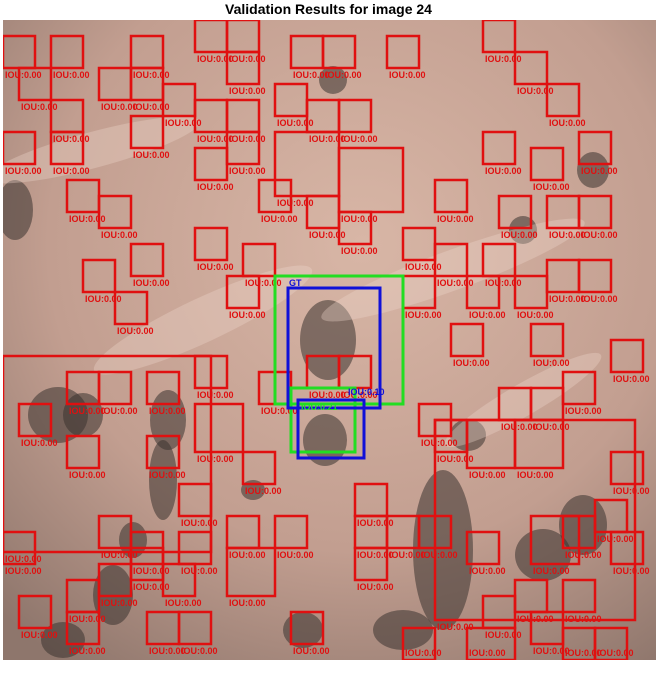  Describe the element at coordinates (331, 429) in the screenshot. I see `gt-box` at that location.